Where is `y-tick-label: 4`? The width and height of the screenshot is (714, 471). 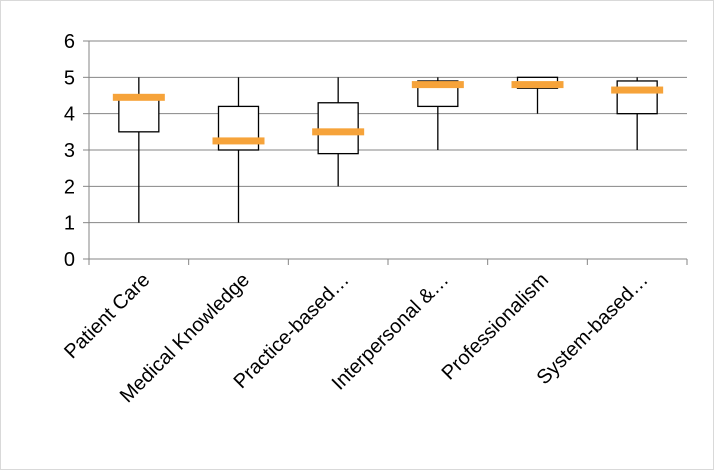 y-tick-label: 4 is located at coordinates (69, 115).